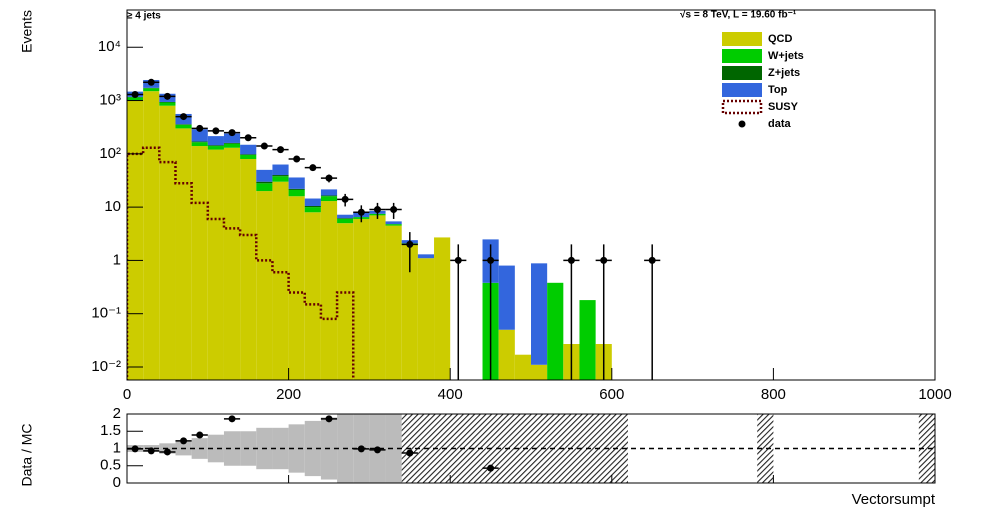 The width and height of the screenshot is (988, 524). I want to click on x-tick-label: 1000, so click(934, 394).